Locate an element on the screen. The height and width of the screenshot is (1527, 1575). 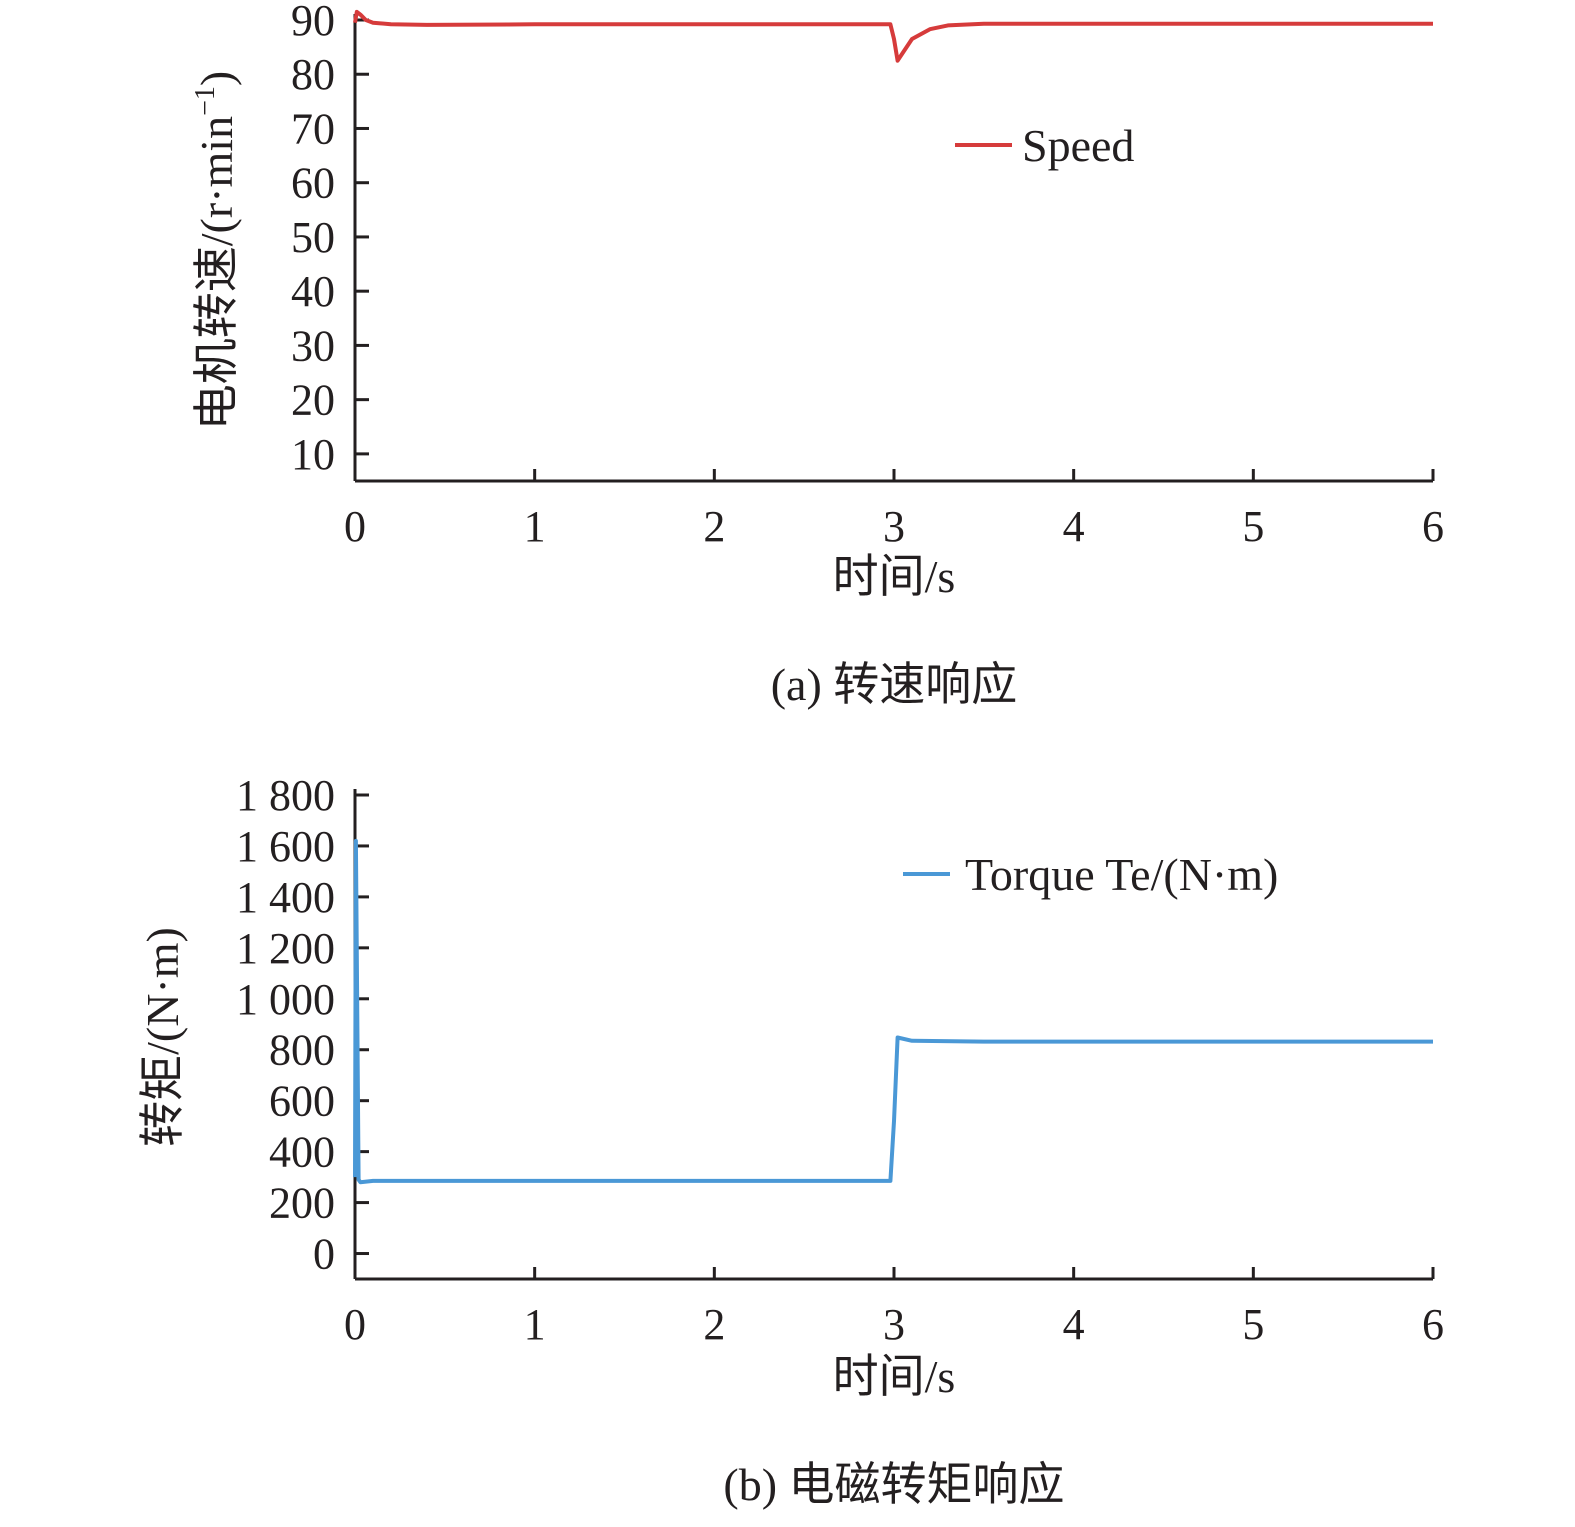
legend-label: Torque Te/(N·m) is located at coordinates (1121, 874).